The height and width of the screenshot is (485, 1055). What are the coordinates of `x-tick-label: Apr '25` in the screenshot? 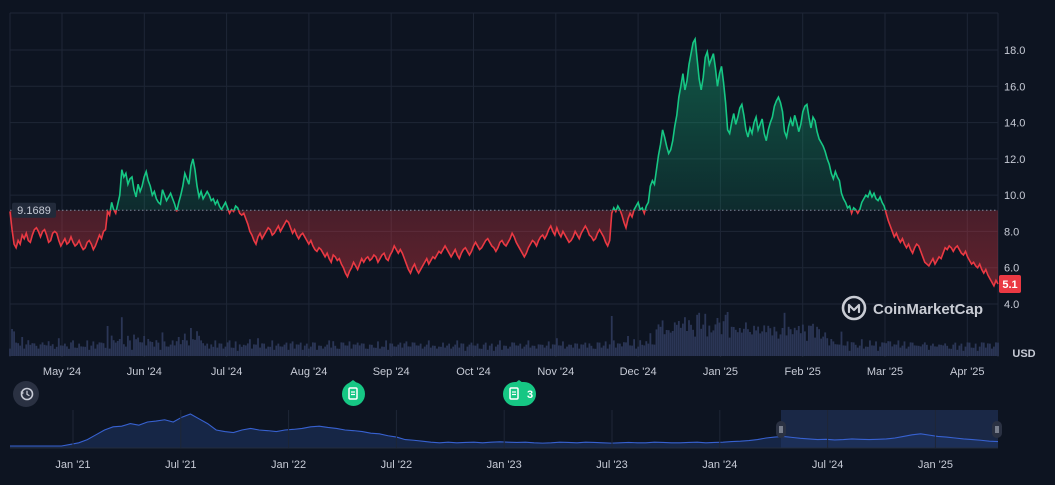 It's located at (967, 372).